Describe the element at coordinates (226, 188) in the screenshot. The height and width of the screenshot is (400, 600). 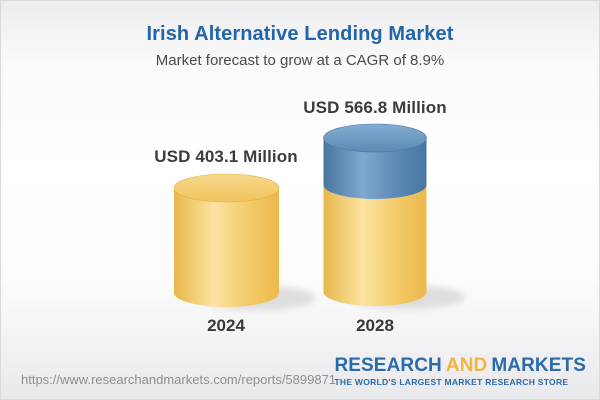
I see `cylinder-2024-top` at that location.